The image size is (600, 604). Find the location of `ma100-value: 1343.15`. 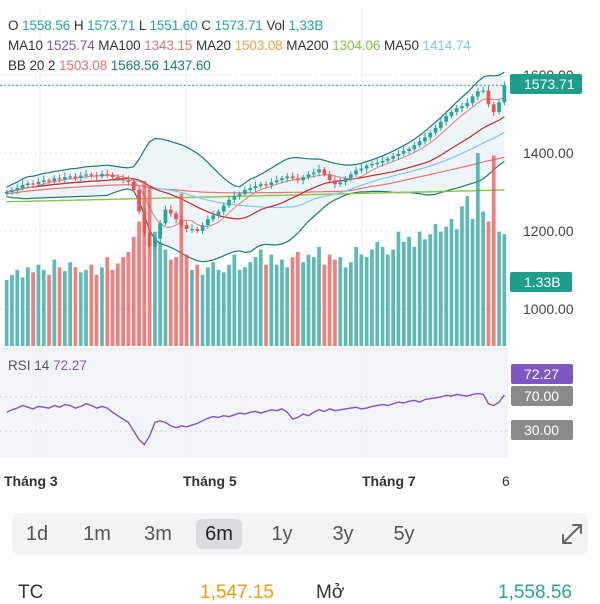

ma100-value: 1343.15 is located at coordinates (168, 45).